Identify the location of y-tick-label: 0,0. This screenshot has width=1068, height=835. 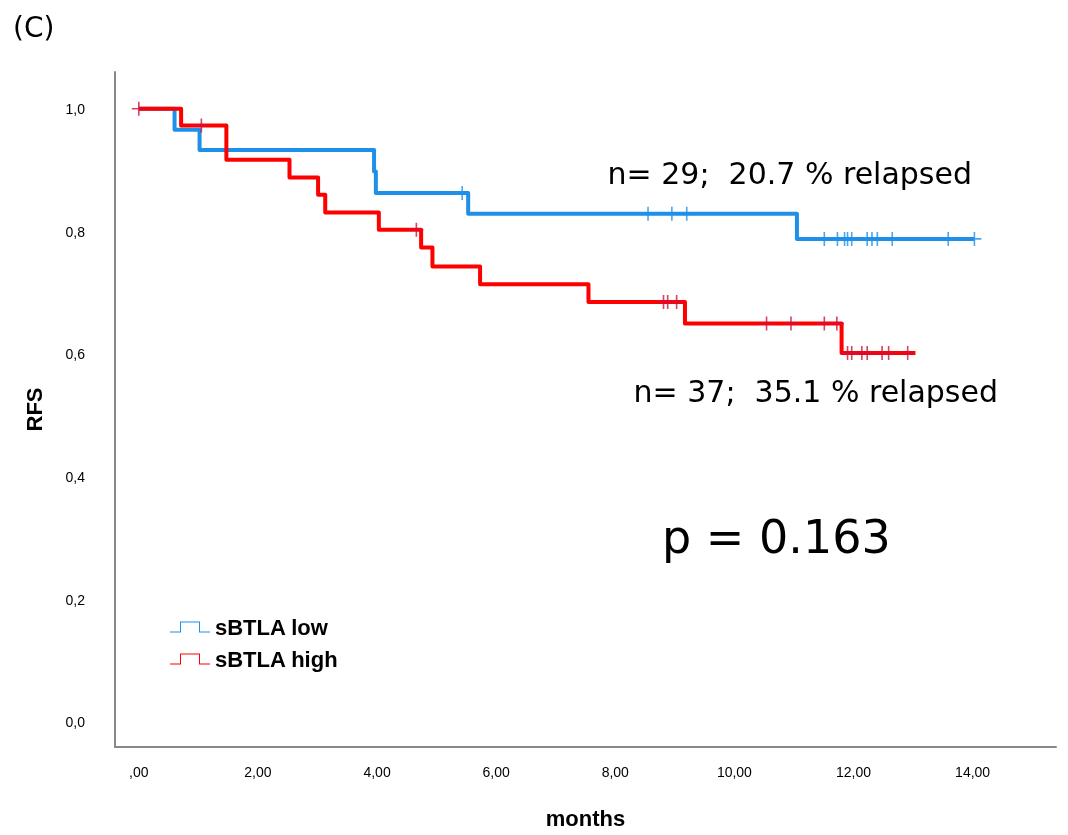
(75, 722).